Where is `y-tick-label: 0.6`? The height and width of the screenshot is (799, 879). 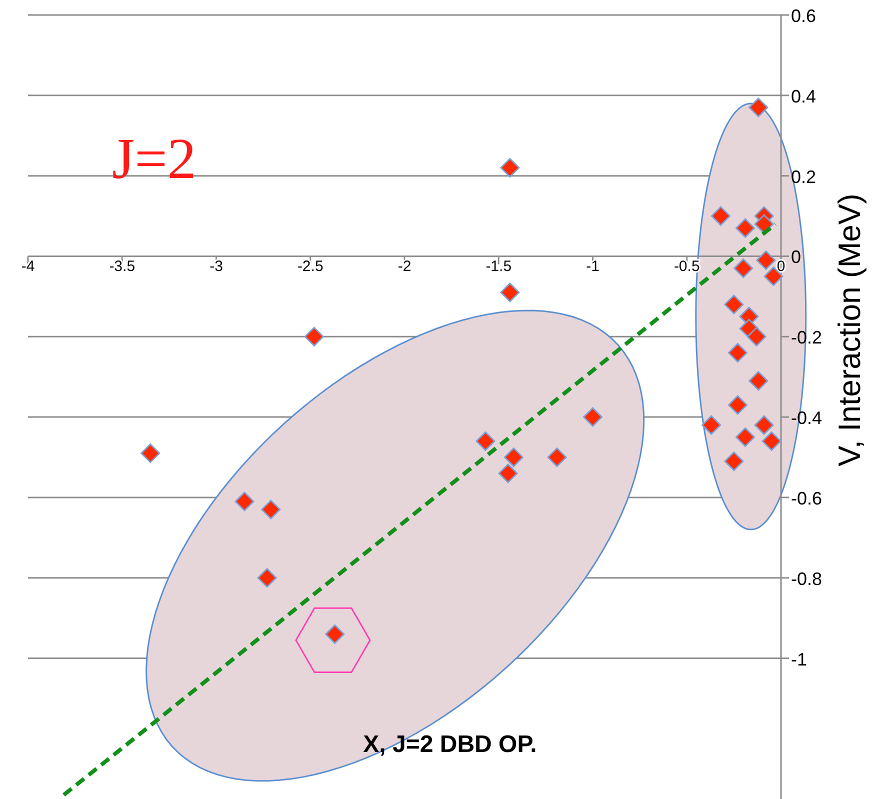
y-tick-label: 0.6 is located at coordinates (803, 16).